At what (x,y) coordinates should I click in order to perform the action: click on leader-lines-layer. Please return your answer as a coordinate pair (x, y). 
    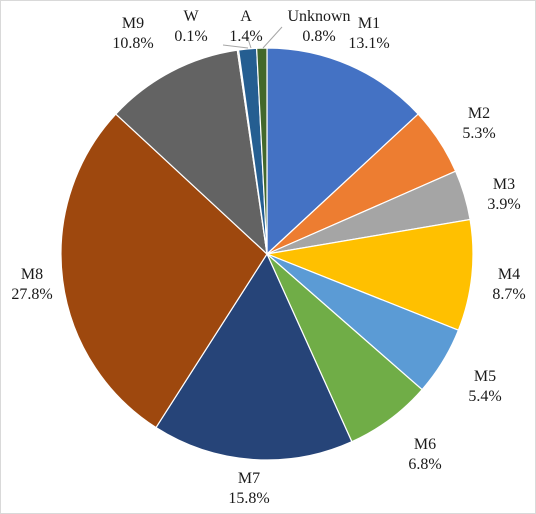
    Looking at the image, I should click on (252, 37).